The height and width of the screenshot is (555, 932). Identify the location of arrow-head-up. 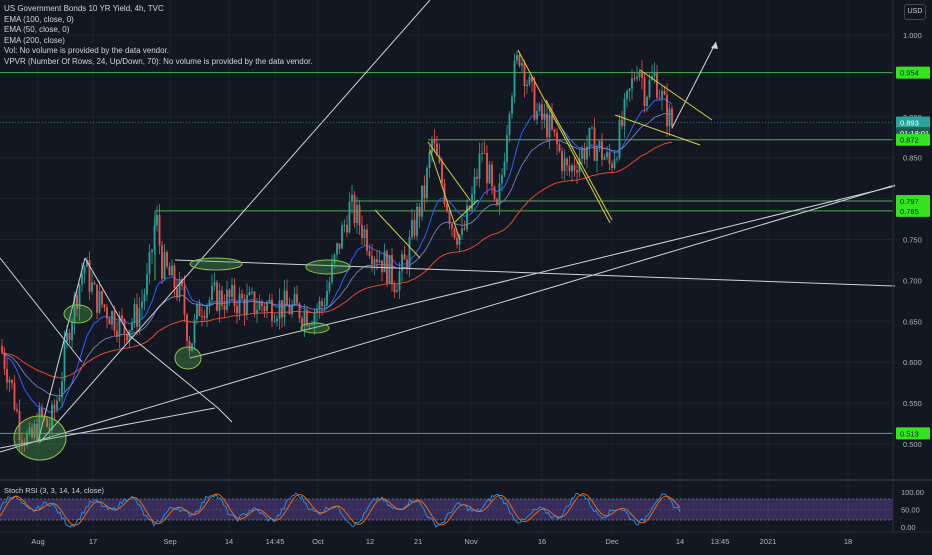
(714, 45).